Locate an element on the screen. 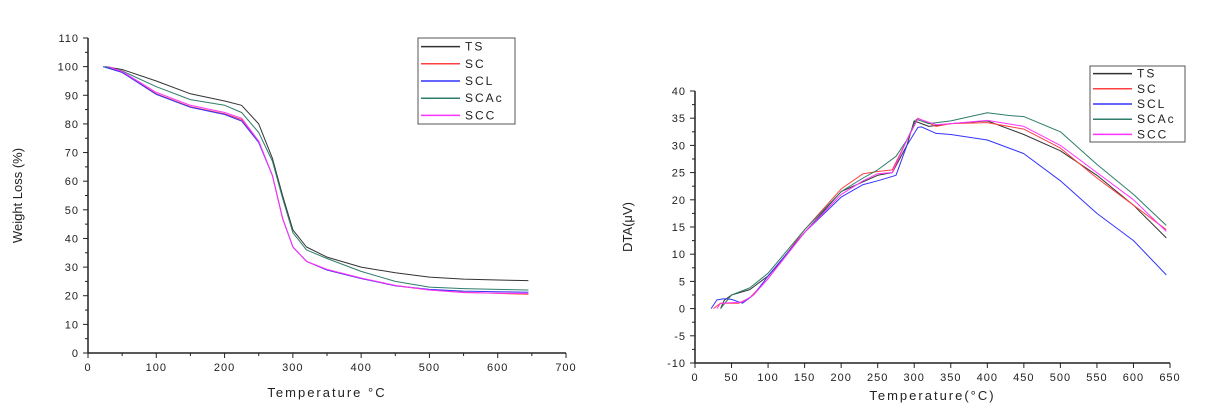  y-tick-label: 15 is located at coordinates (679, 228).